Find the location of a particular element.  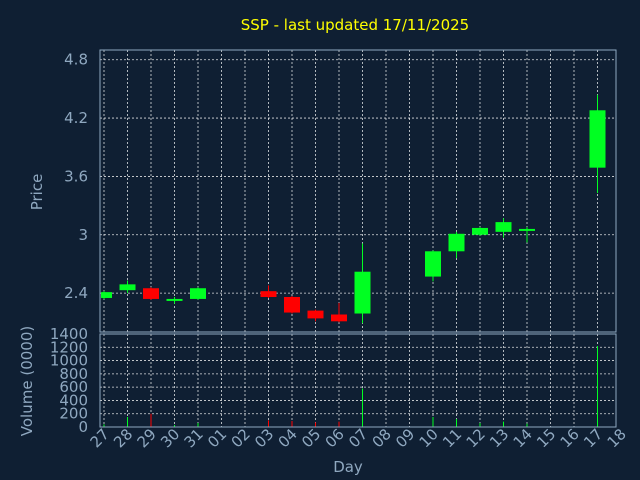

x-tick-label: 07 is located at coordinates (358, 438).